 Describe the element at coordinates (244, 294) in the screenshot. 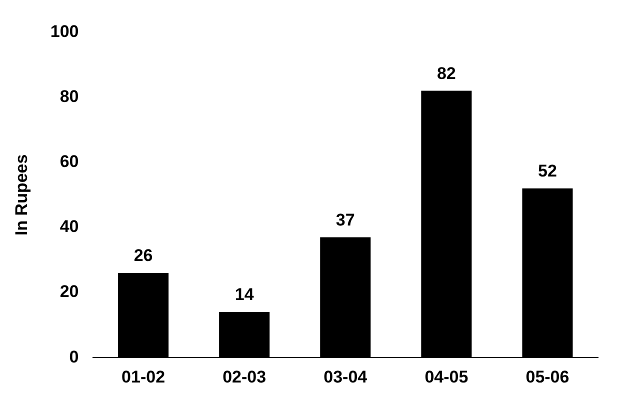

I see `data-label: 14` at that location.